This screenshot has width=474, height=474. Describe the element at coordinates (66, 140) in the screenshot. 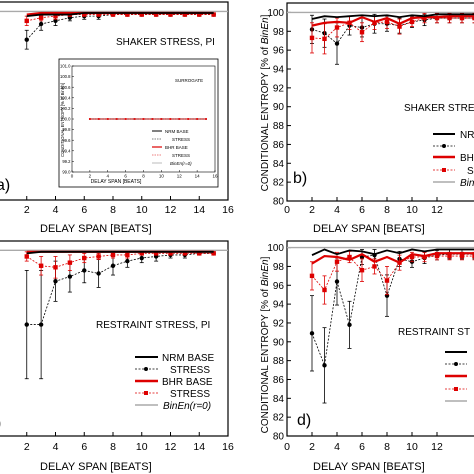

I see `inset-y-tick-label: 99.6` at that location.